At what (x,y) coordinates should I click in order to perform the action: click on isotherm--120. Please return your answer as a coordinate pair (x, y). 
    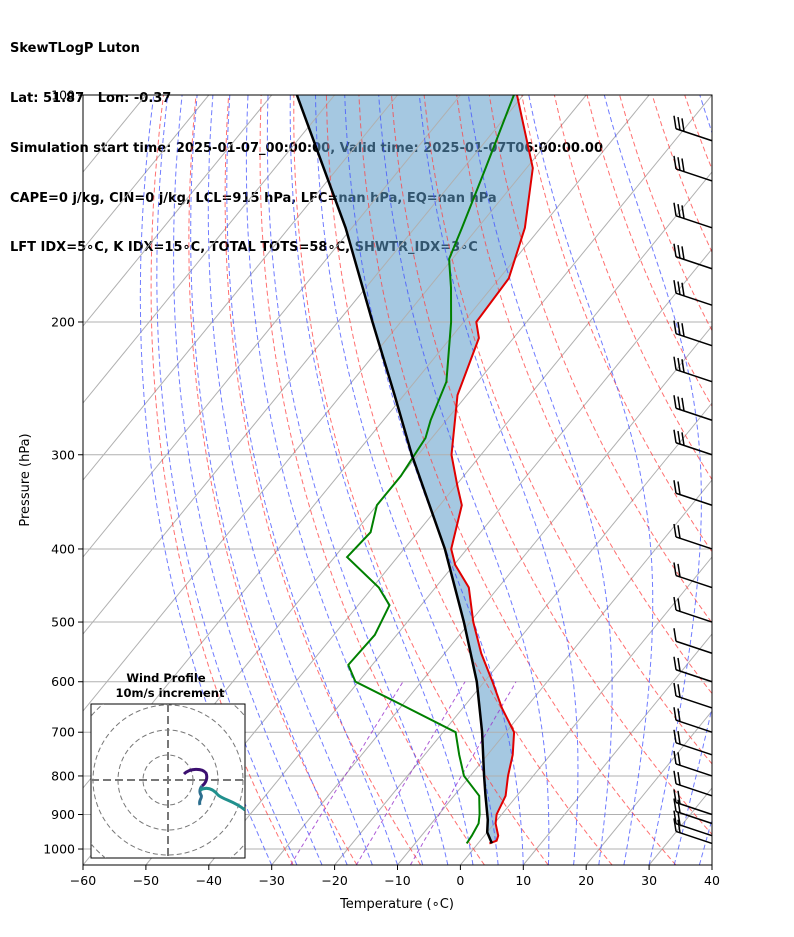
    Looking at the image, I should click on (209, 249).